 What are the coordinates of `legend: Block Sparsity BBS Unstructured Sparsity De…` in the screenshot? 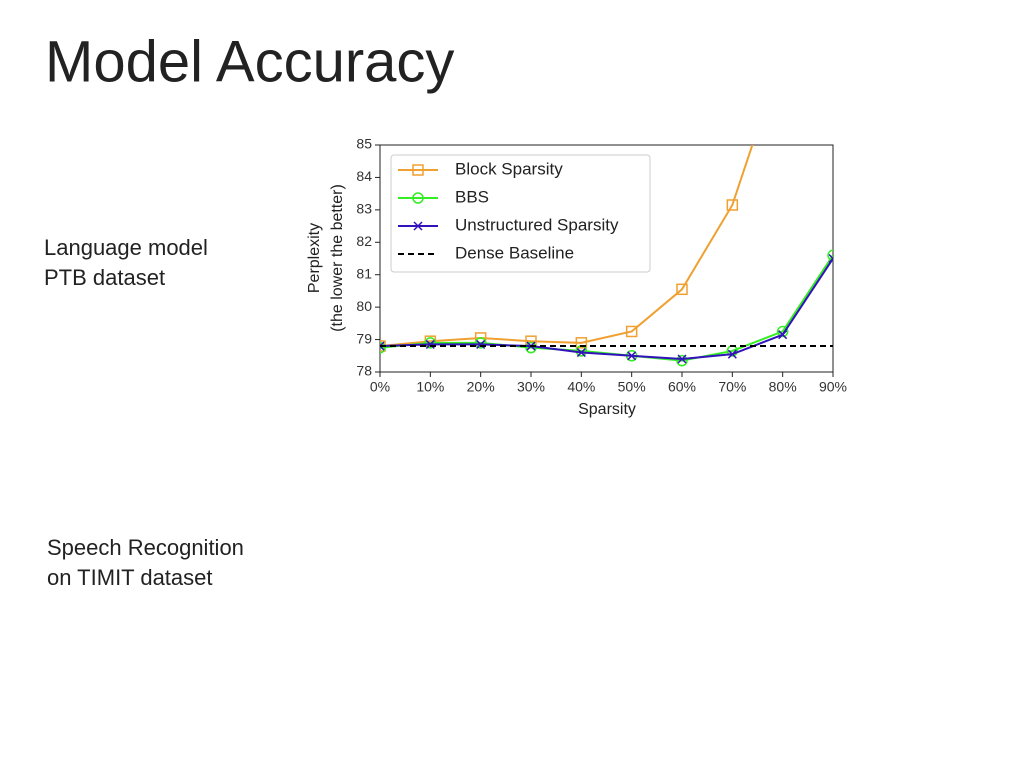 It's located at (520, 213).